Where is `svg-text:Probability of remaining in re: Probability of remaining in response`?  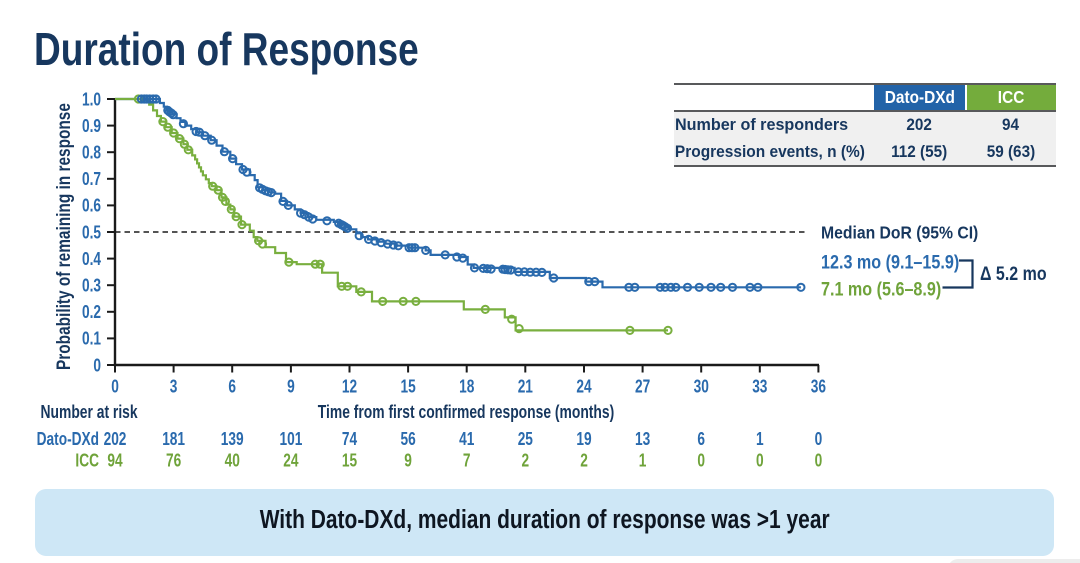
svg-text:Probability of remaining in re: Probability of remaining in response is located at coordinates (63, 236).